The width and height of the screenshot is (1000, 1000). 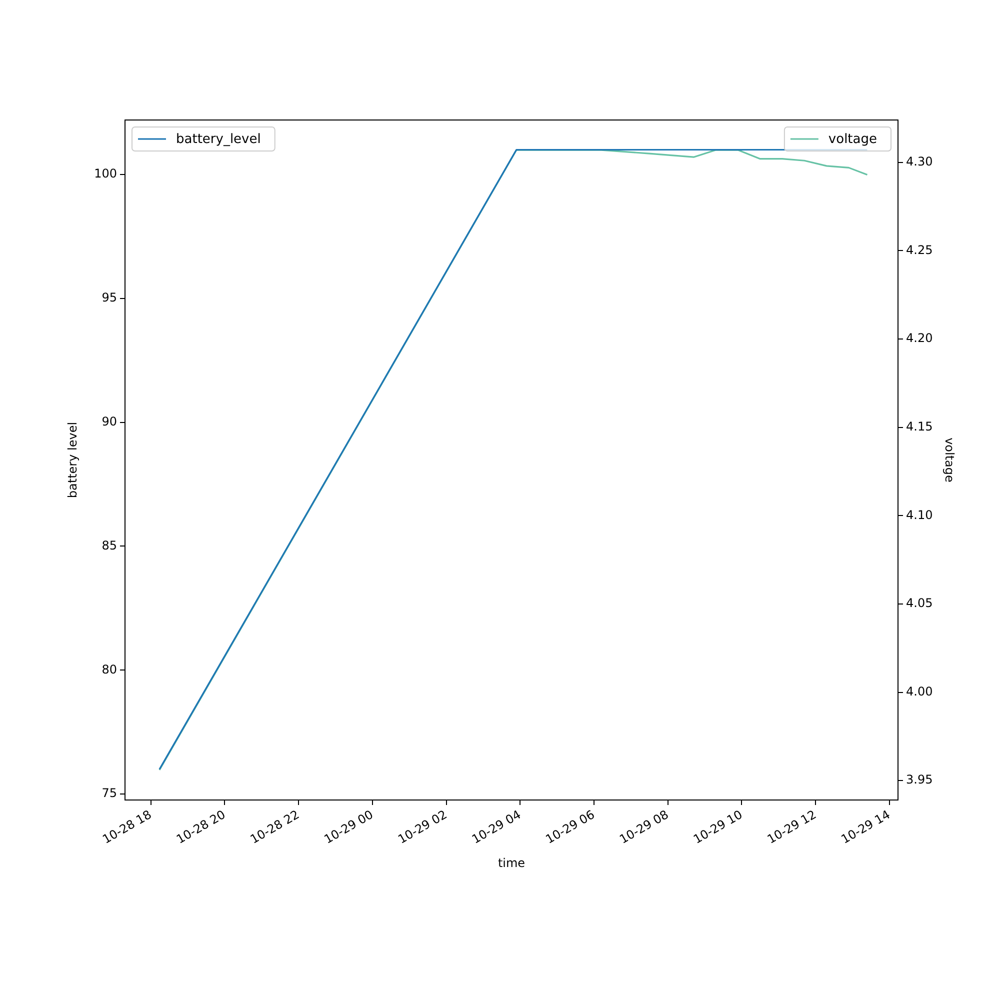 I want to click on y-tick-label: 80, so click(x=109, y=669).